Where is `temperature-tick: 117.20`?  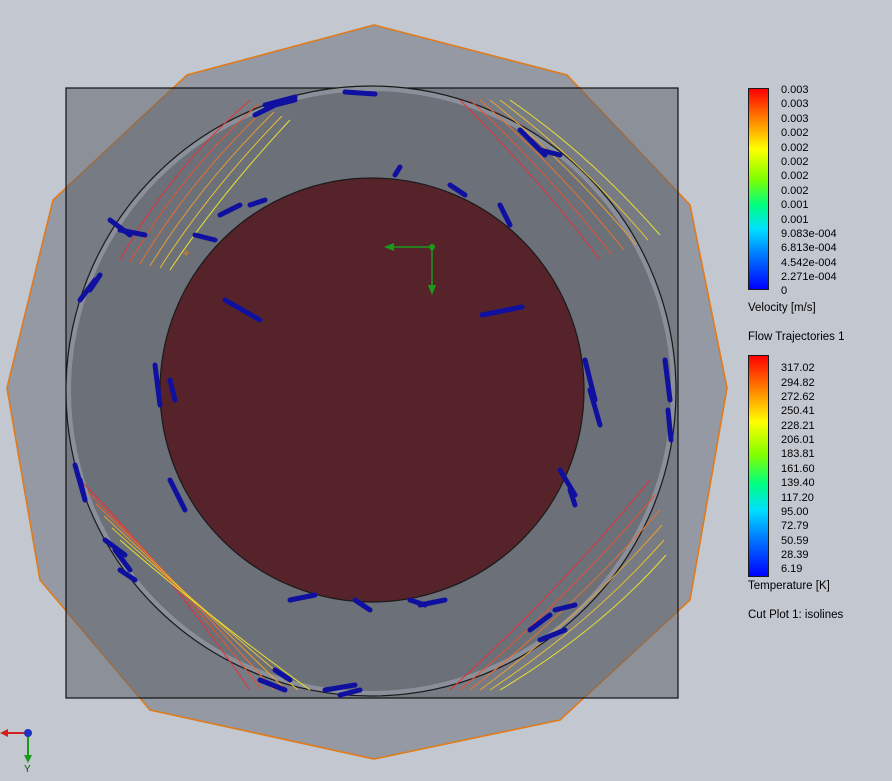
temperature-tick: 117.20 is located at coordinates (797, 498).